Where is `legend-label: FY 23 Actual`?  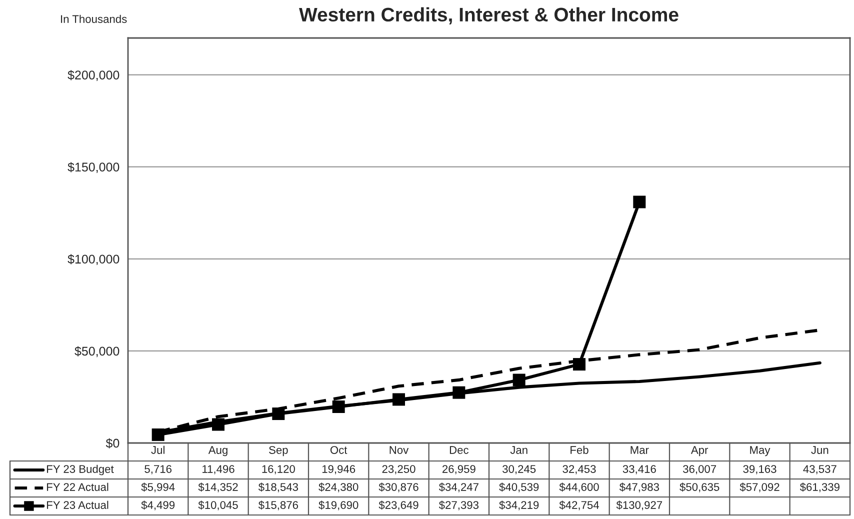
legend-label: FY 23 Actual is located at coordinates (77, 504).